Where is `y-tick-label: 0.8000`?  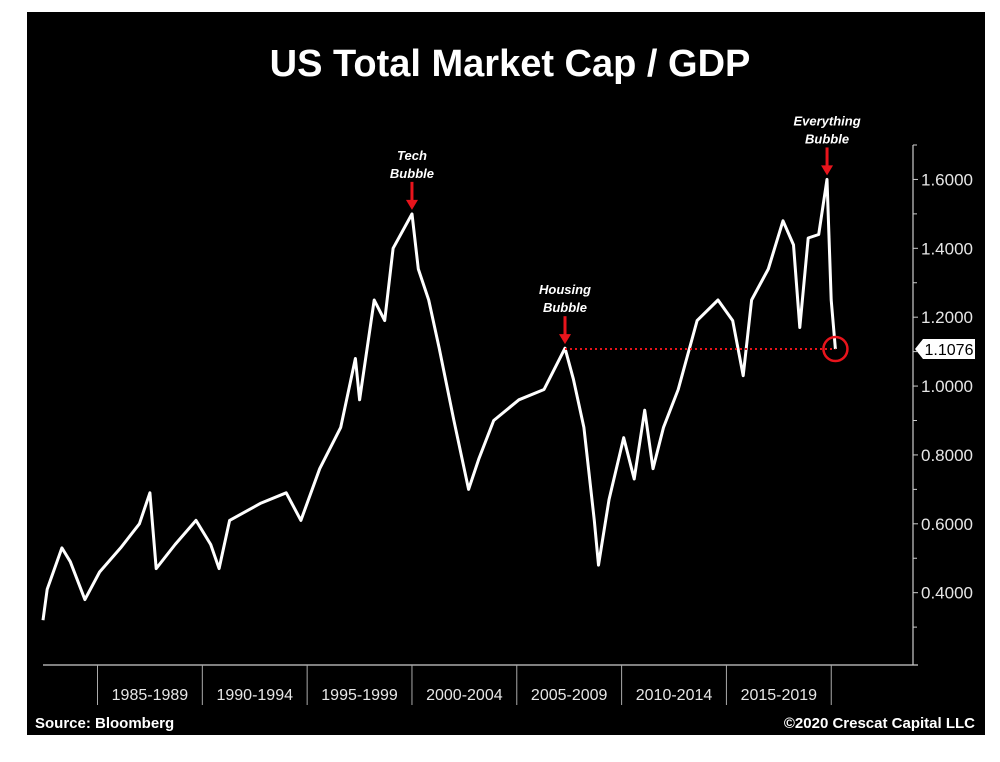 y-tick-label: 0.8000 is located at coordinates (947, 455).